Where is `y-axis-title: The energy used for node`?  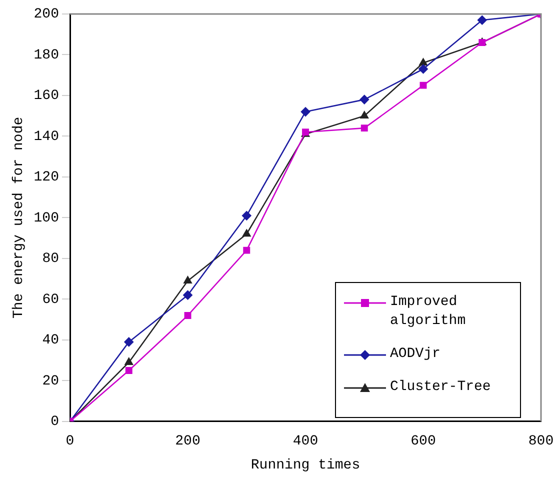 y-axis-title: The energy used for node is located at coordinates (19, 217).